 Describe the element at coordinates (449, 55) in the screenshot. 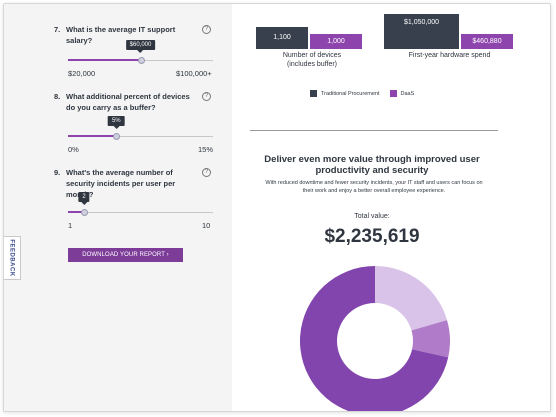

I see `bar-label-spend: First-year hardware spend` at that location.